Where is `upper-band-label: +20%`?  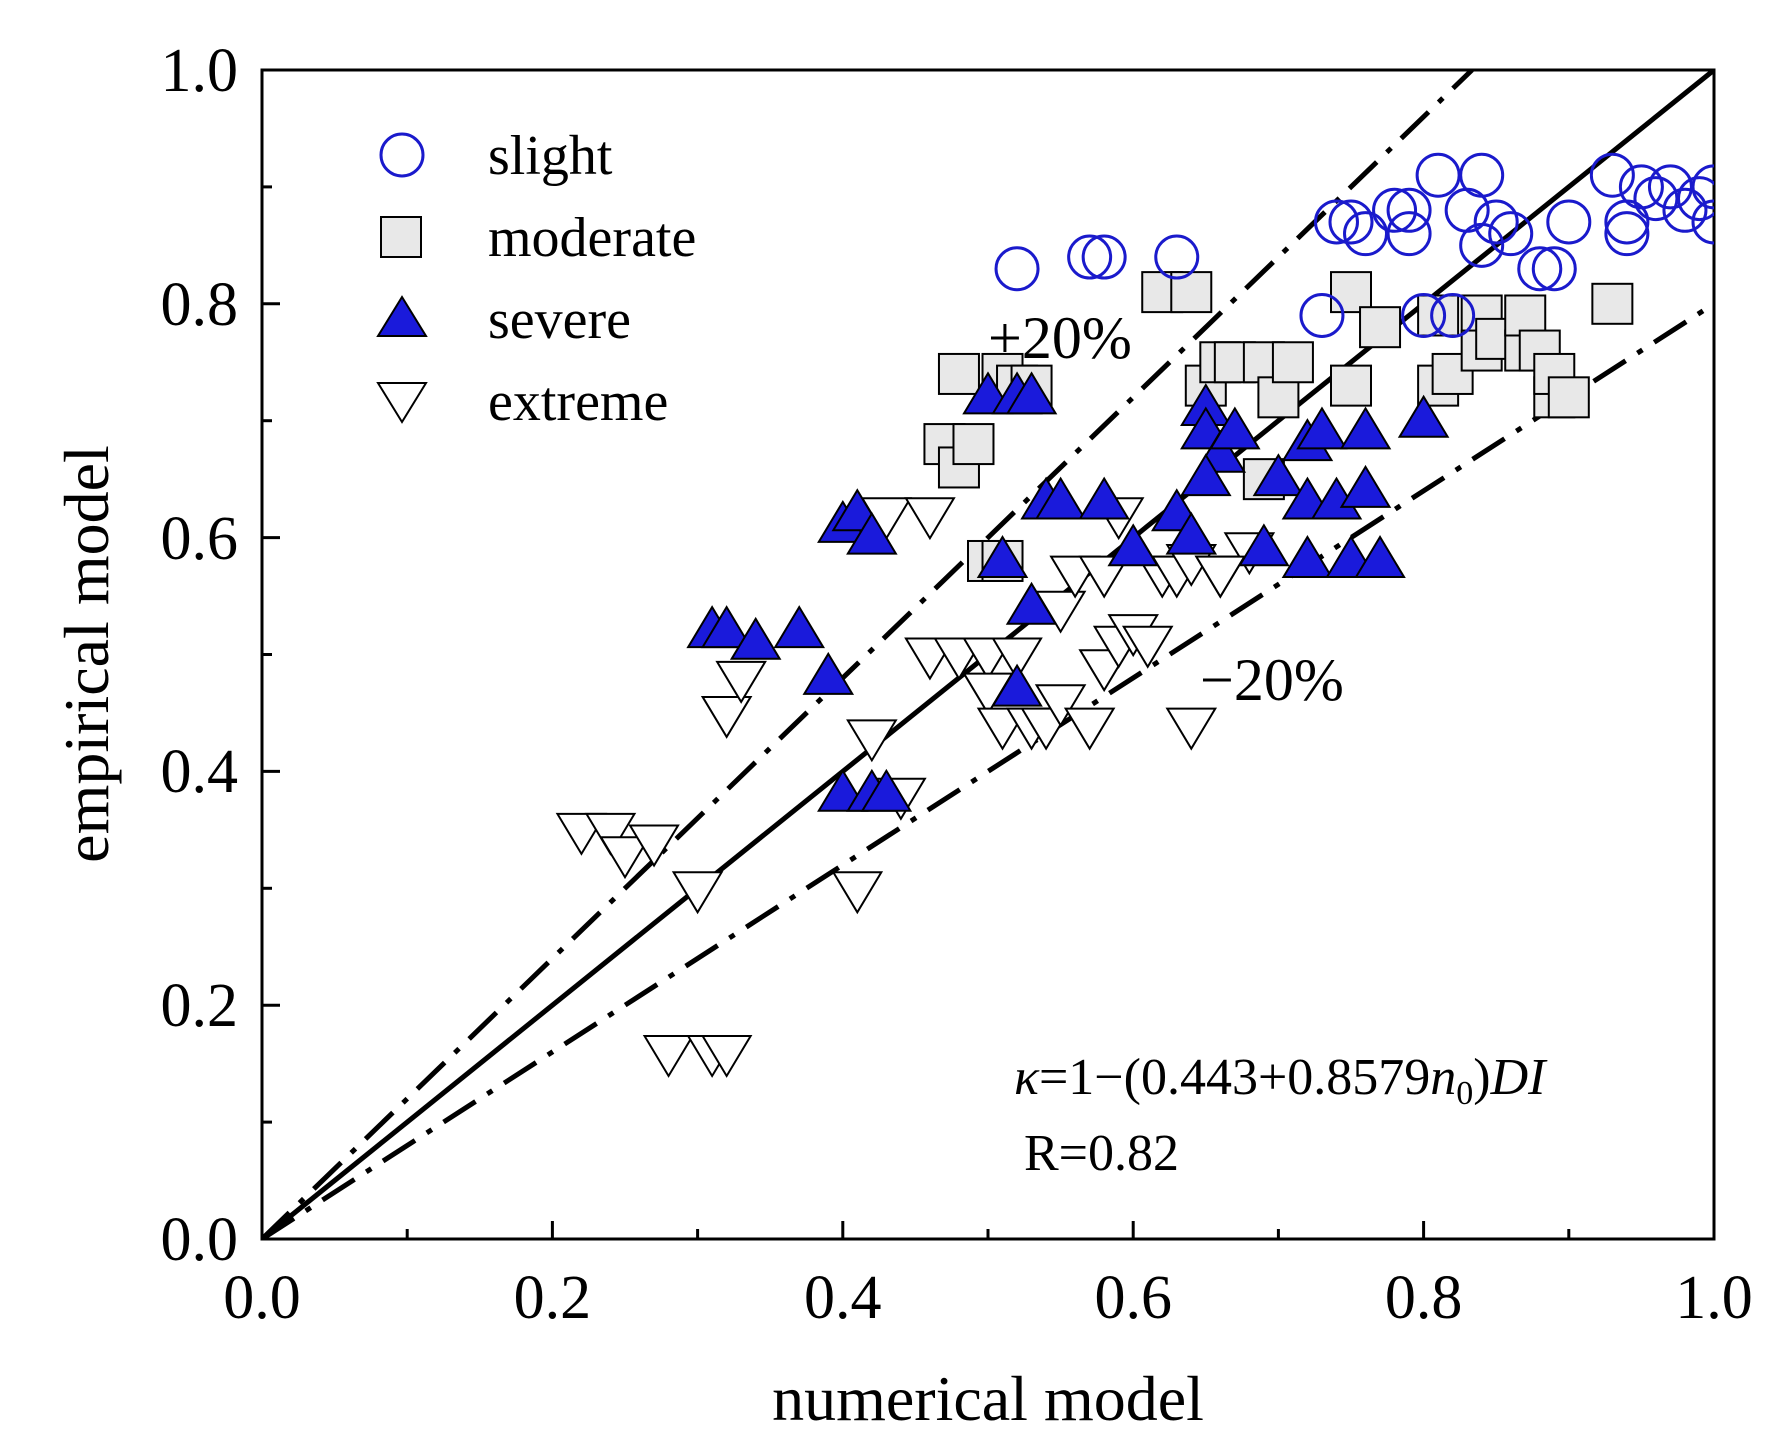
upper-band-label: +20% is located at coordinates (1060, 338).